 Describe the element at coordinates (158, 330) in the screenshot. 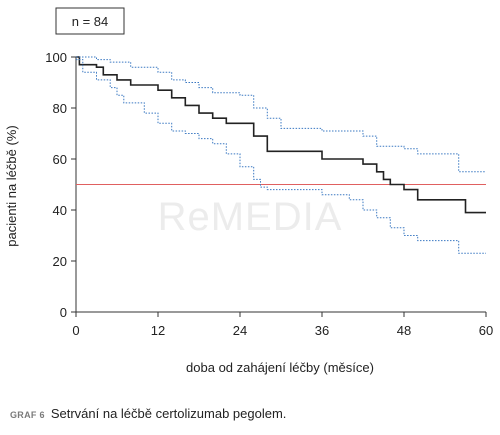

I see `x-tick-label: 12` at that location.